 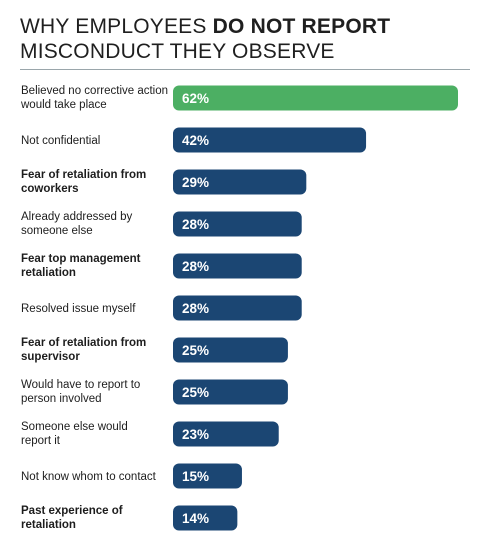 I want to click on category-label-line: someone else, so click(x=57, y=231).